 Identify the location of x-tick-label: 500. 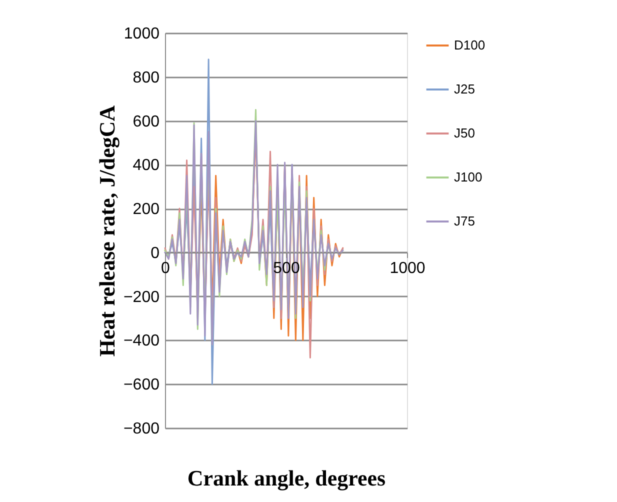
(286, 268).